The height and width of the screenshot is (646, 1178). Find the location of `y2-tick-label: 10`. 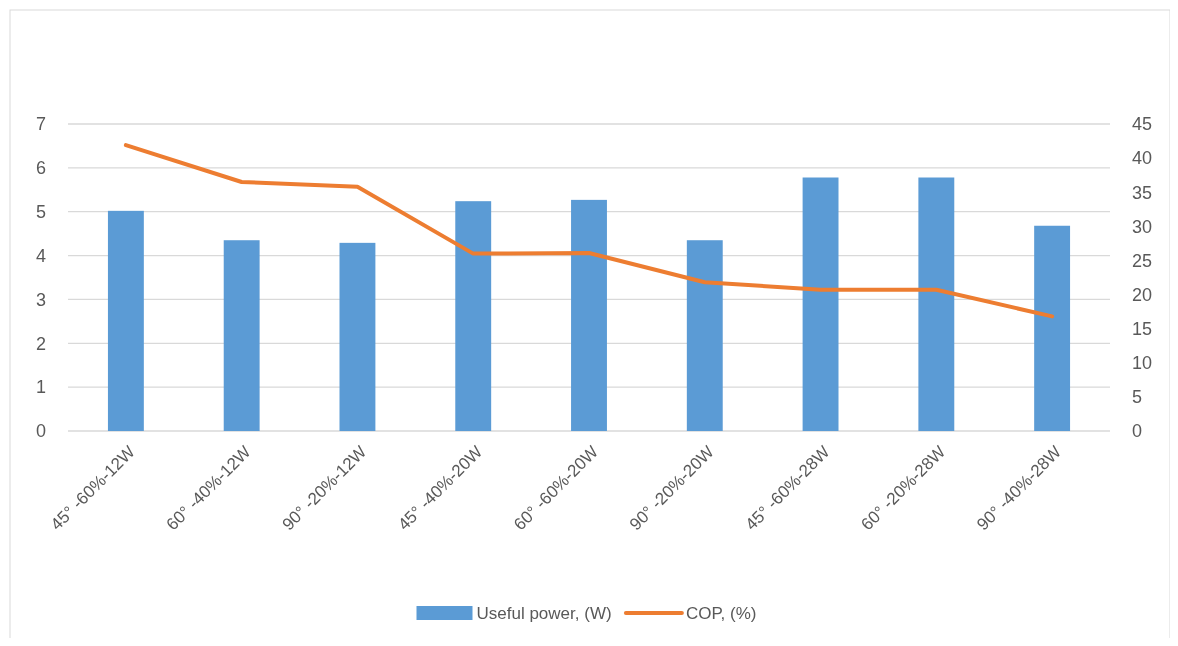

y2-tick-label: 10 is located at coordinates (1142, 363).